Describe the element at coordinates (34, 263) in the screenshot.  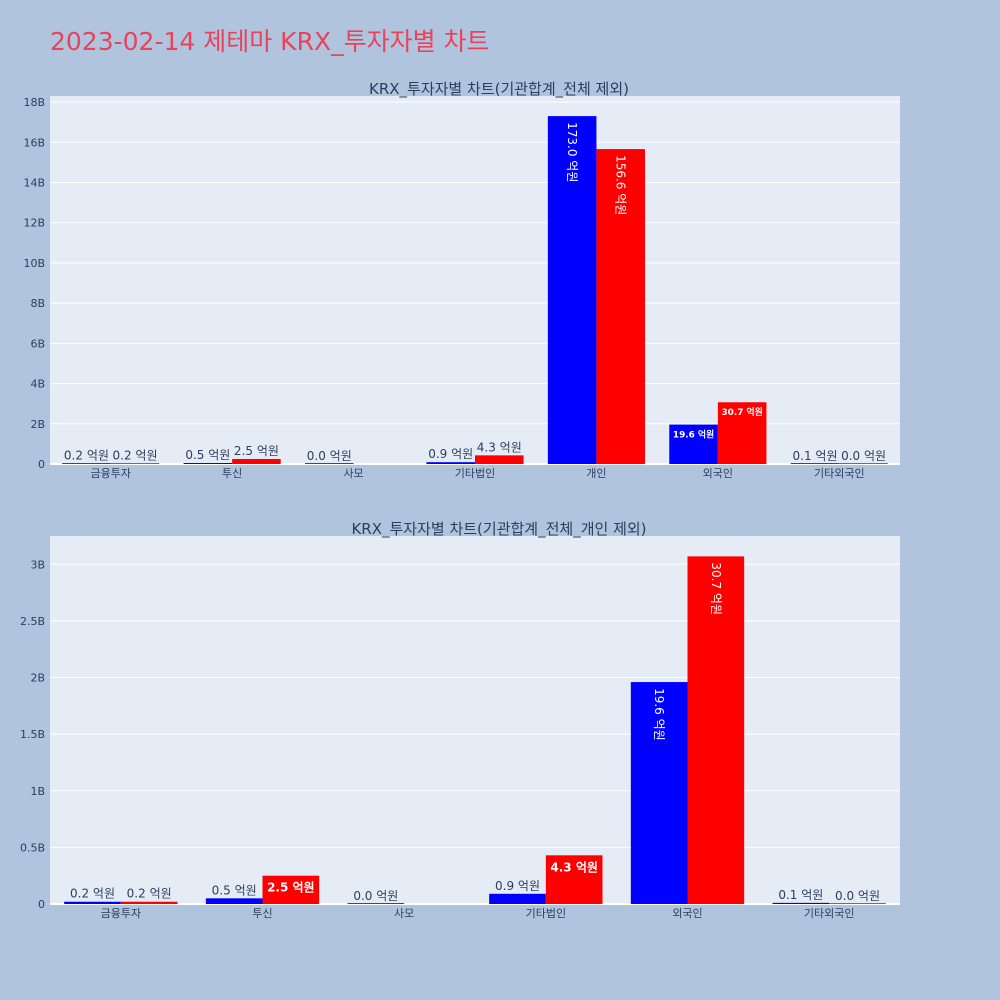
I see `y-tick-label: 10B` at that location.